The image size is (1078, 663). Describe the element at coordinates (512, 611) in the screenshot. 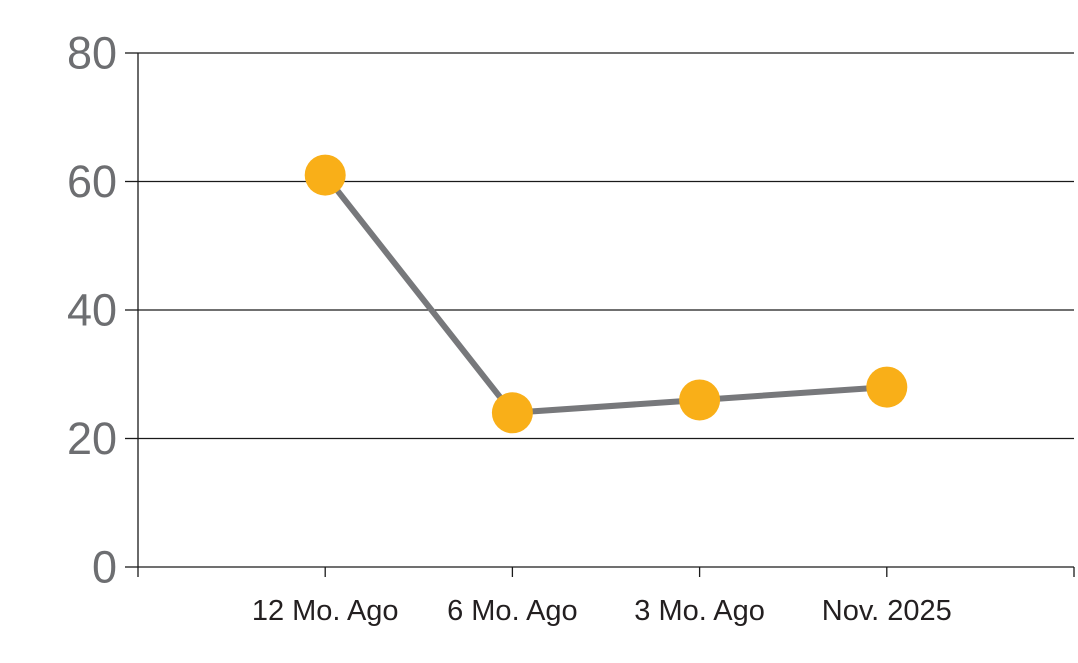

I see `x-tick-label: 6 Mo. Ago` at that location.